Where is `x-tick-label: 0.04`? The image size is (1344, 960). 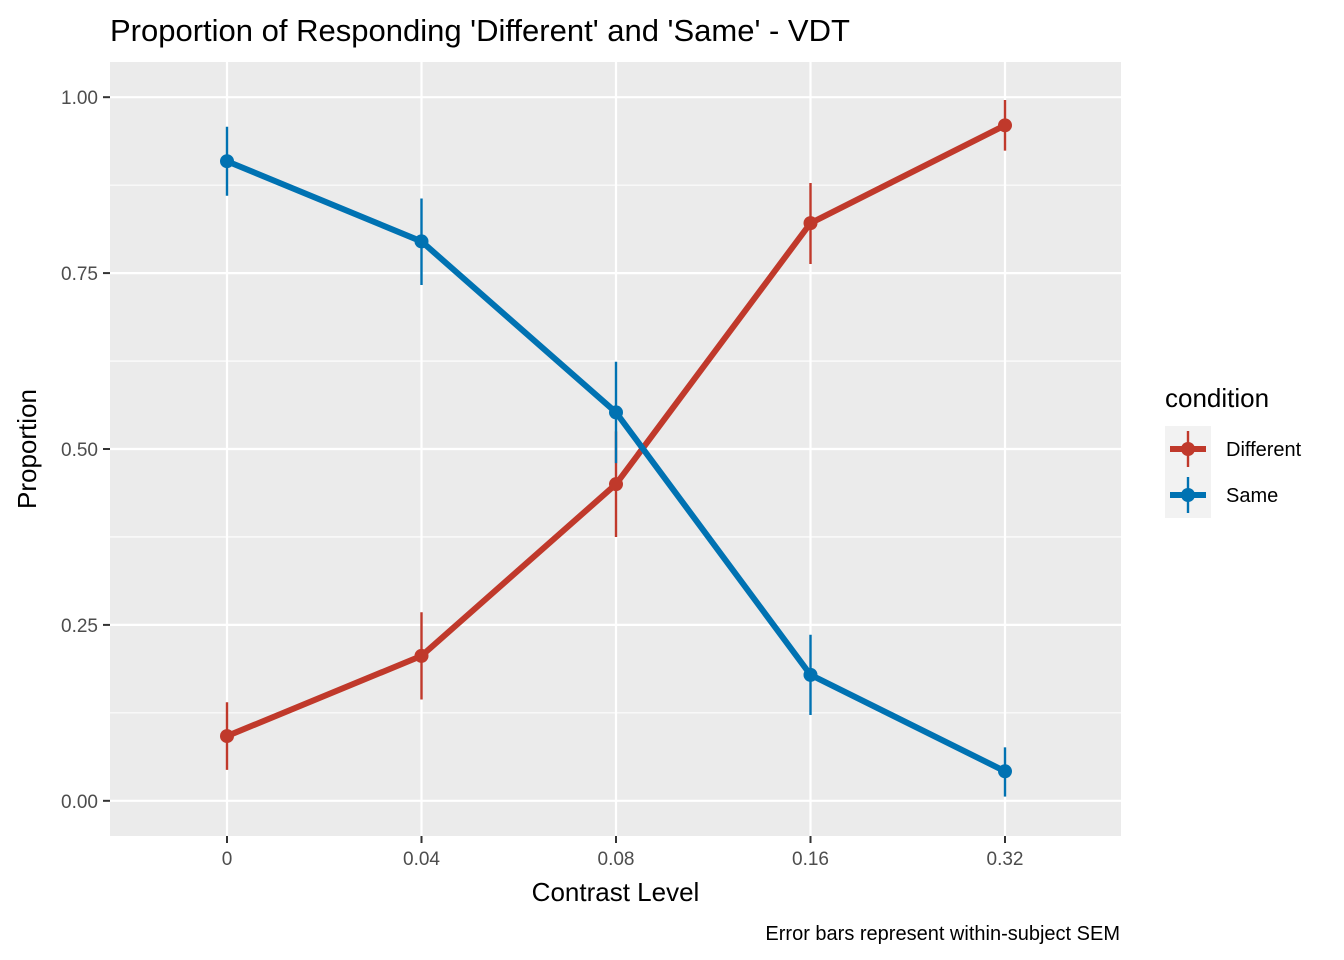
x-tick-label: 0.04 is located at coordinates (421, 859).